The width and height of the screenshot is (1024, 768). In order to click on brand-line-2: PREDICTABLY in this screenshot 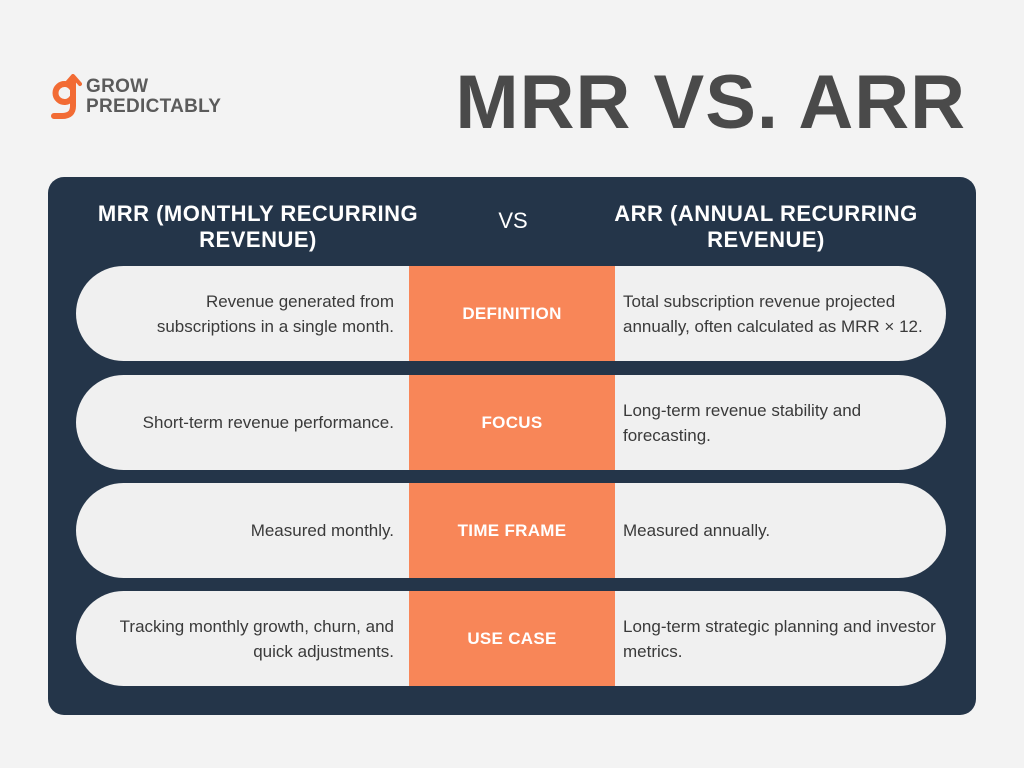, I will do `click(154, 106)`.